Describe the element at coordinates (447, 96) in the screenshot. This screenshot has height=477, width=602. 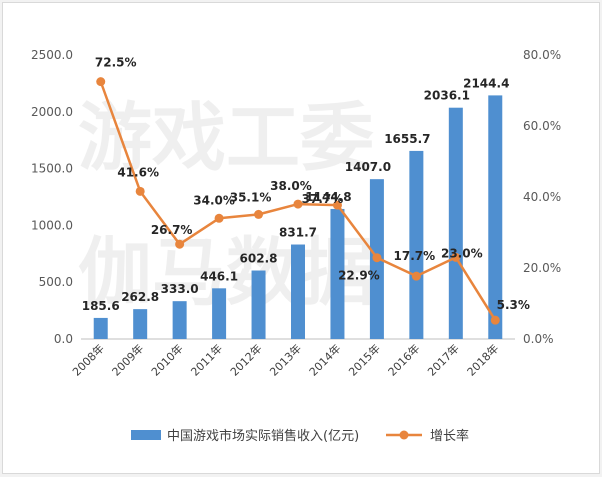
I see `bar-value-label: 2036.1` at that location.